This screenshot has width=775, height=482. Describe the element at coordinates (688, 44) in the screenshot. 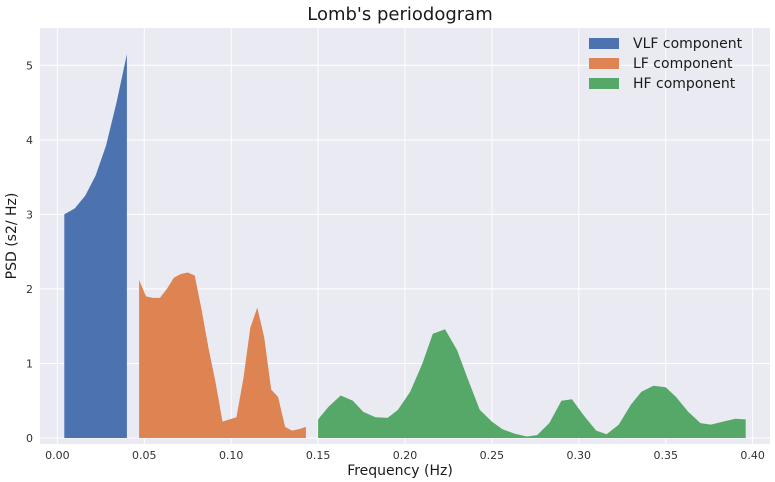

I see `legend-label: VLF component` at that location.